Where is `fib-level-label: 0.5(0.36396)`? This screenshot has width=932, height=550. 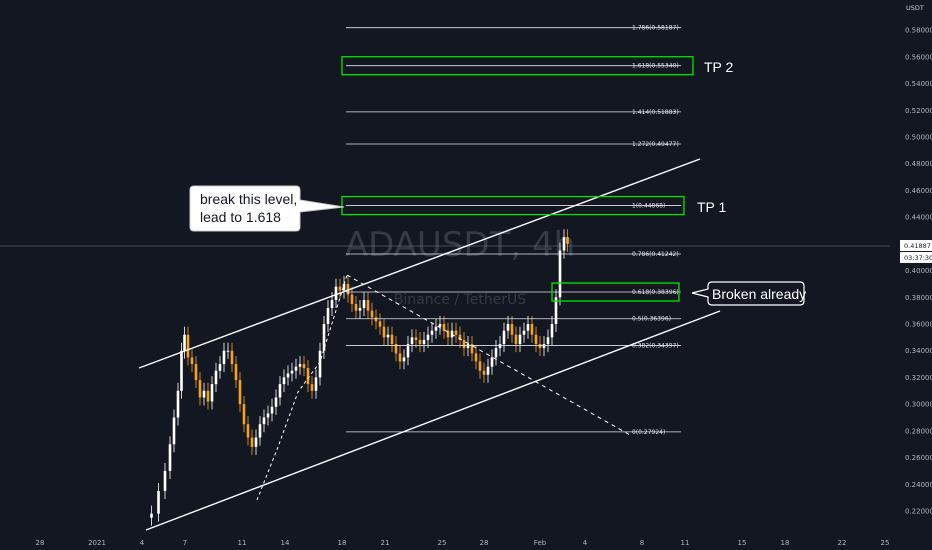
fib-level-label: 0.5(0.36396) is located at coordinates (651, 319).